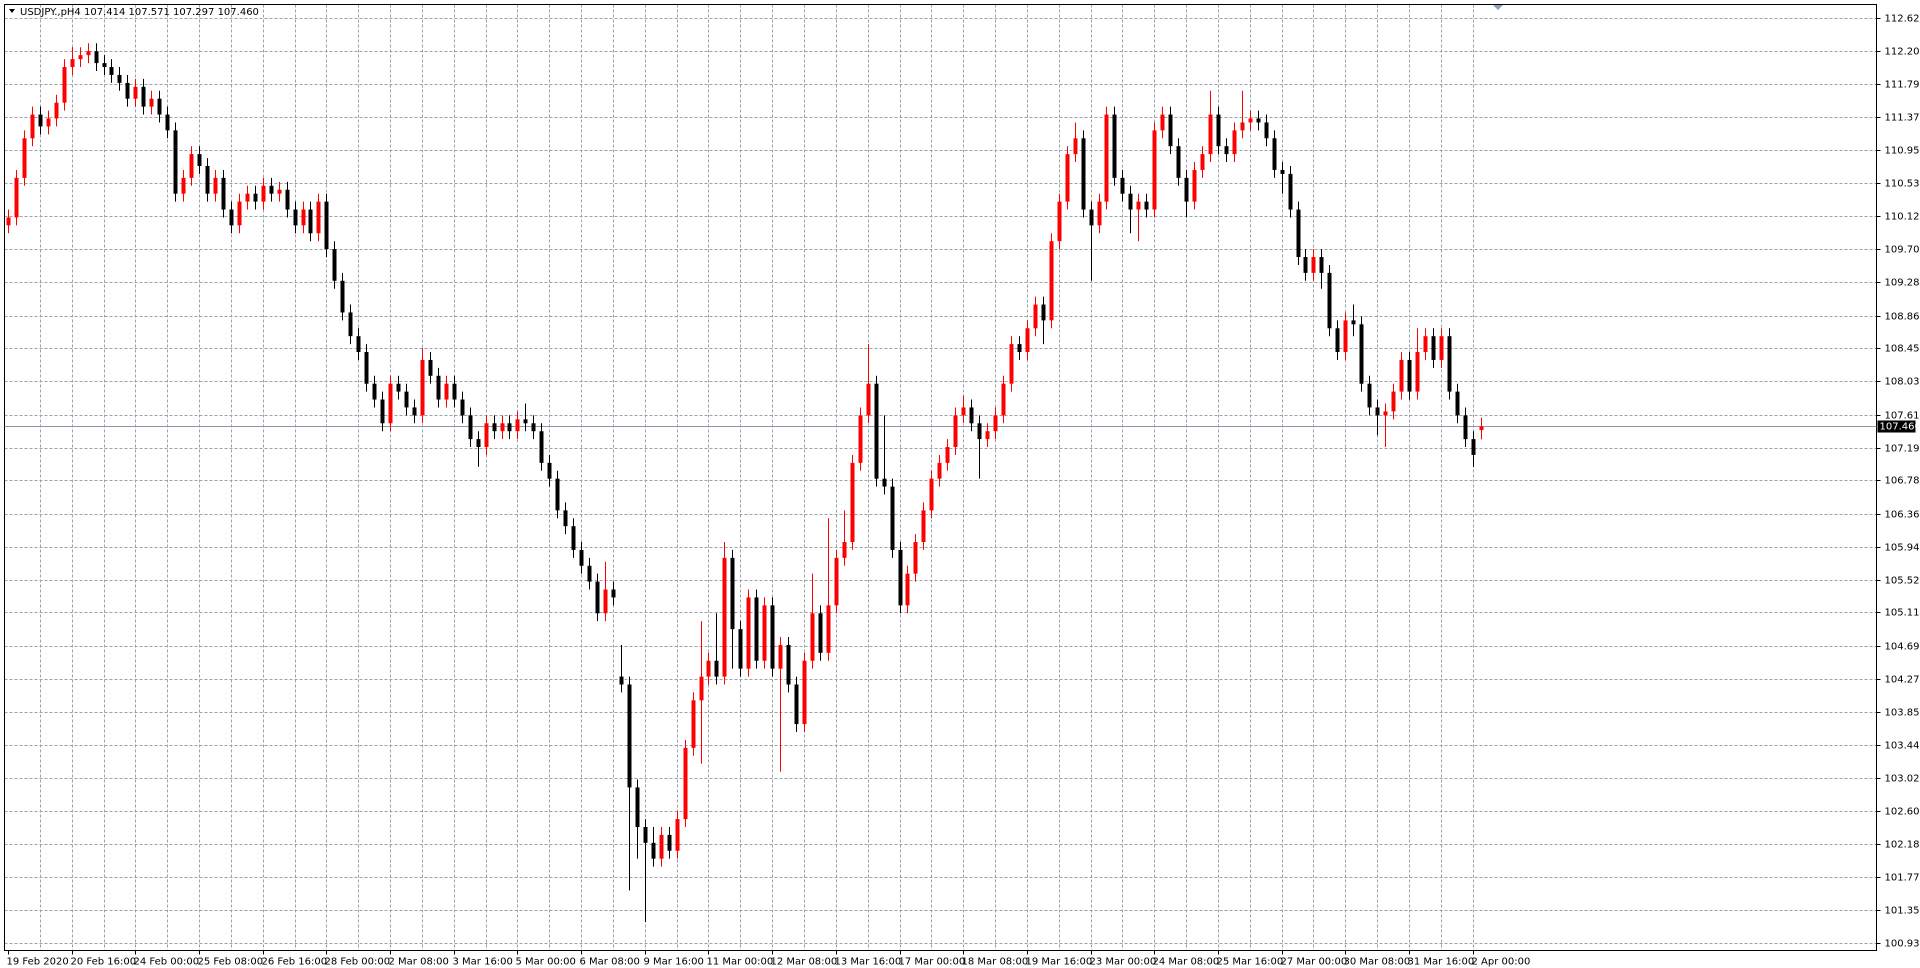 This screenshot has width=1920, height=968. What do you see at coordinates (38, 962) in the screenshot?
I see `x-tick-label: 19 Feb 2020` at bounding box center [38, 962].